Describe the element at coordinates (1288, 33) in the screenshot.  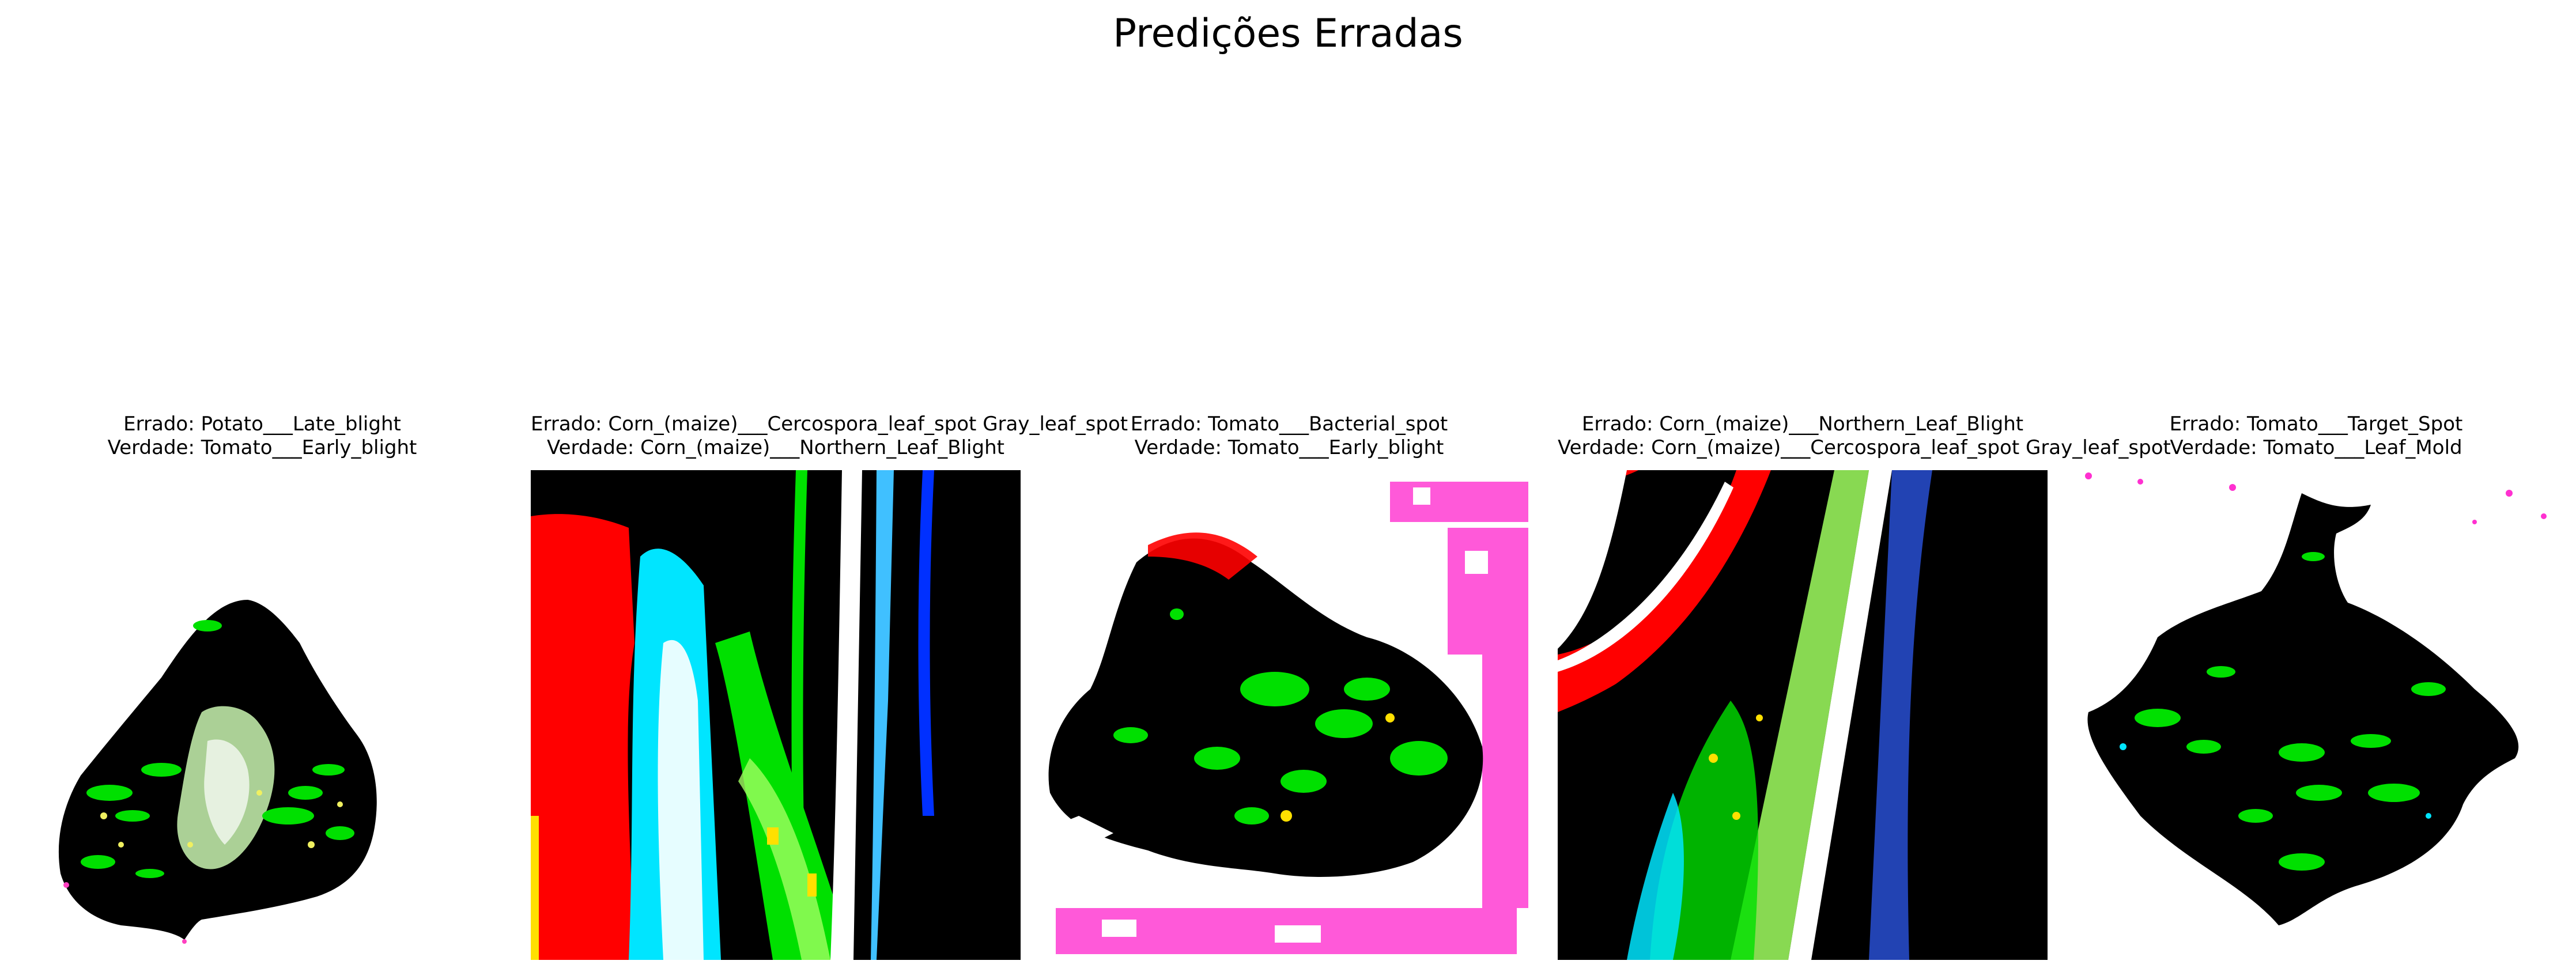
I see `figure-title: Predições Erradas` at that location.